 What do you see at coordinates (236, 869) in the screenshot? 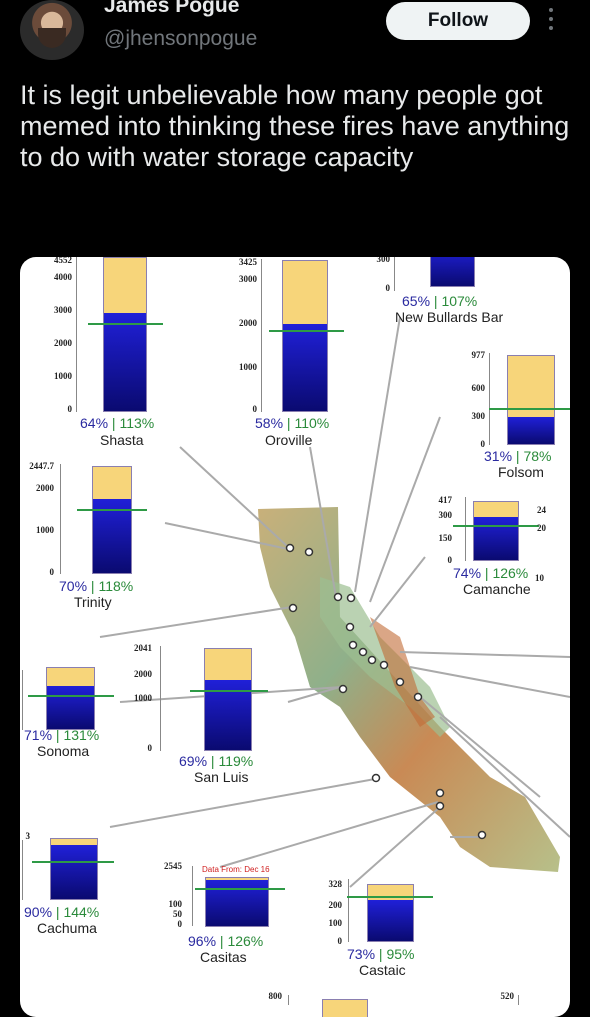
I see `data-date-note: Data From: Dec 16` at bounding box center [236, 869].